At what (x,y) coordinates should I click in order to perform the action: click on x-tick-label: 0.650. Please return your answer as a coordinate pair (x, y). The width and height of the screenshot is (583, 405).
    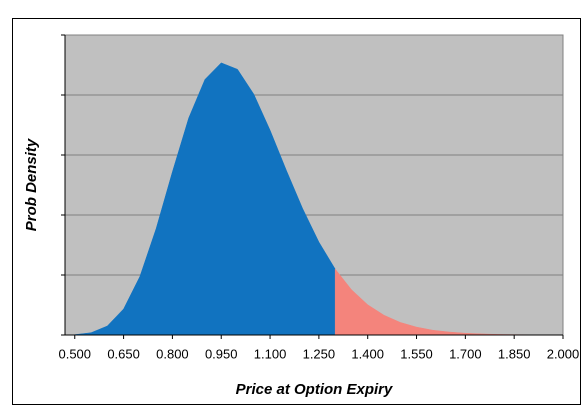
    Looking at the image, I should click on (123, 353).